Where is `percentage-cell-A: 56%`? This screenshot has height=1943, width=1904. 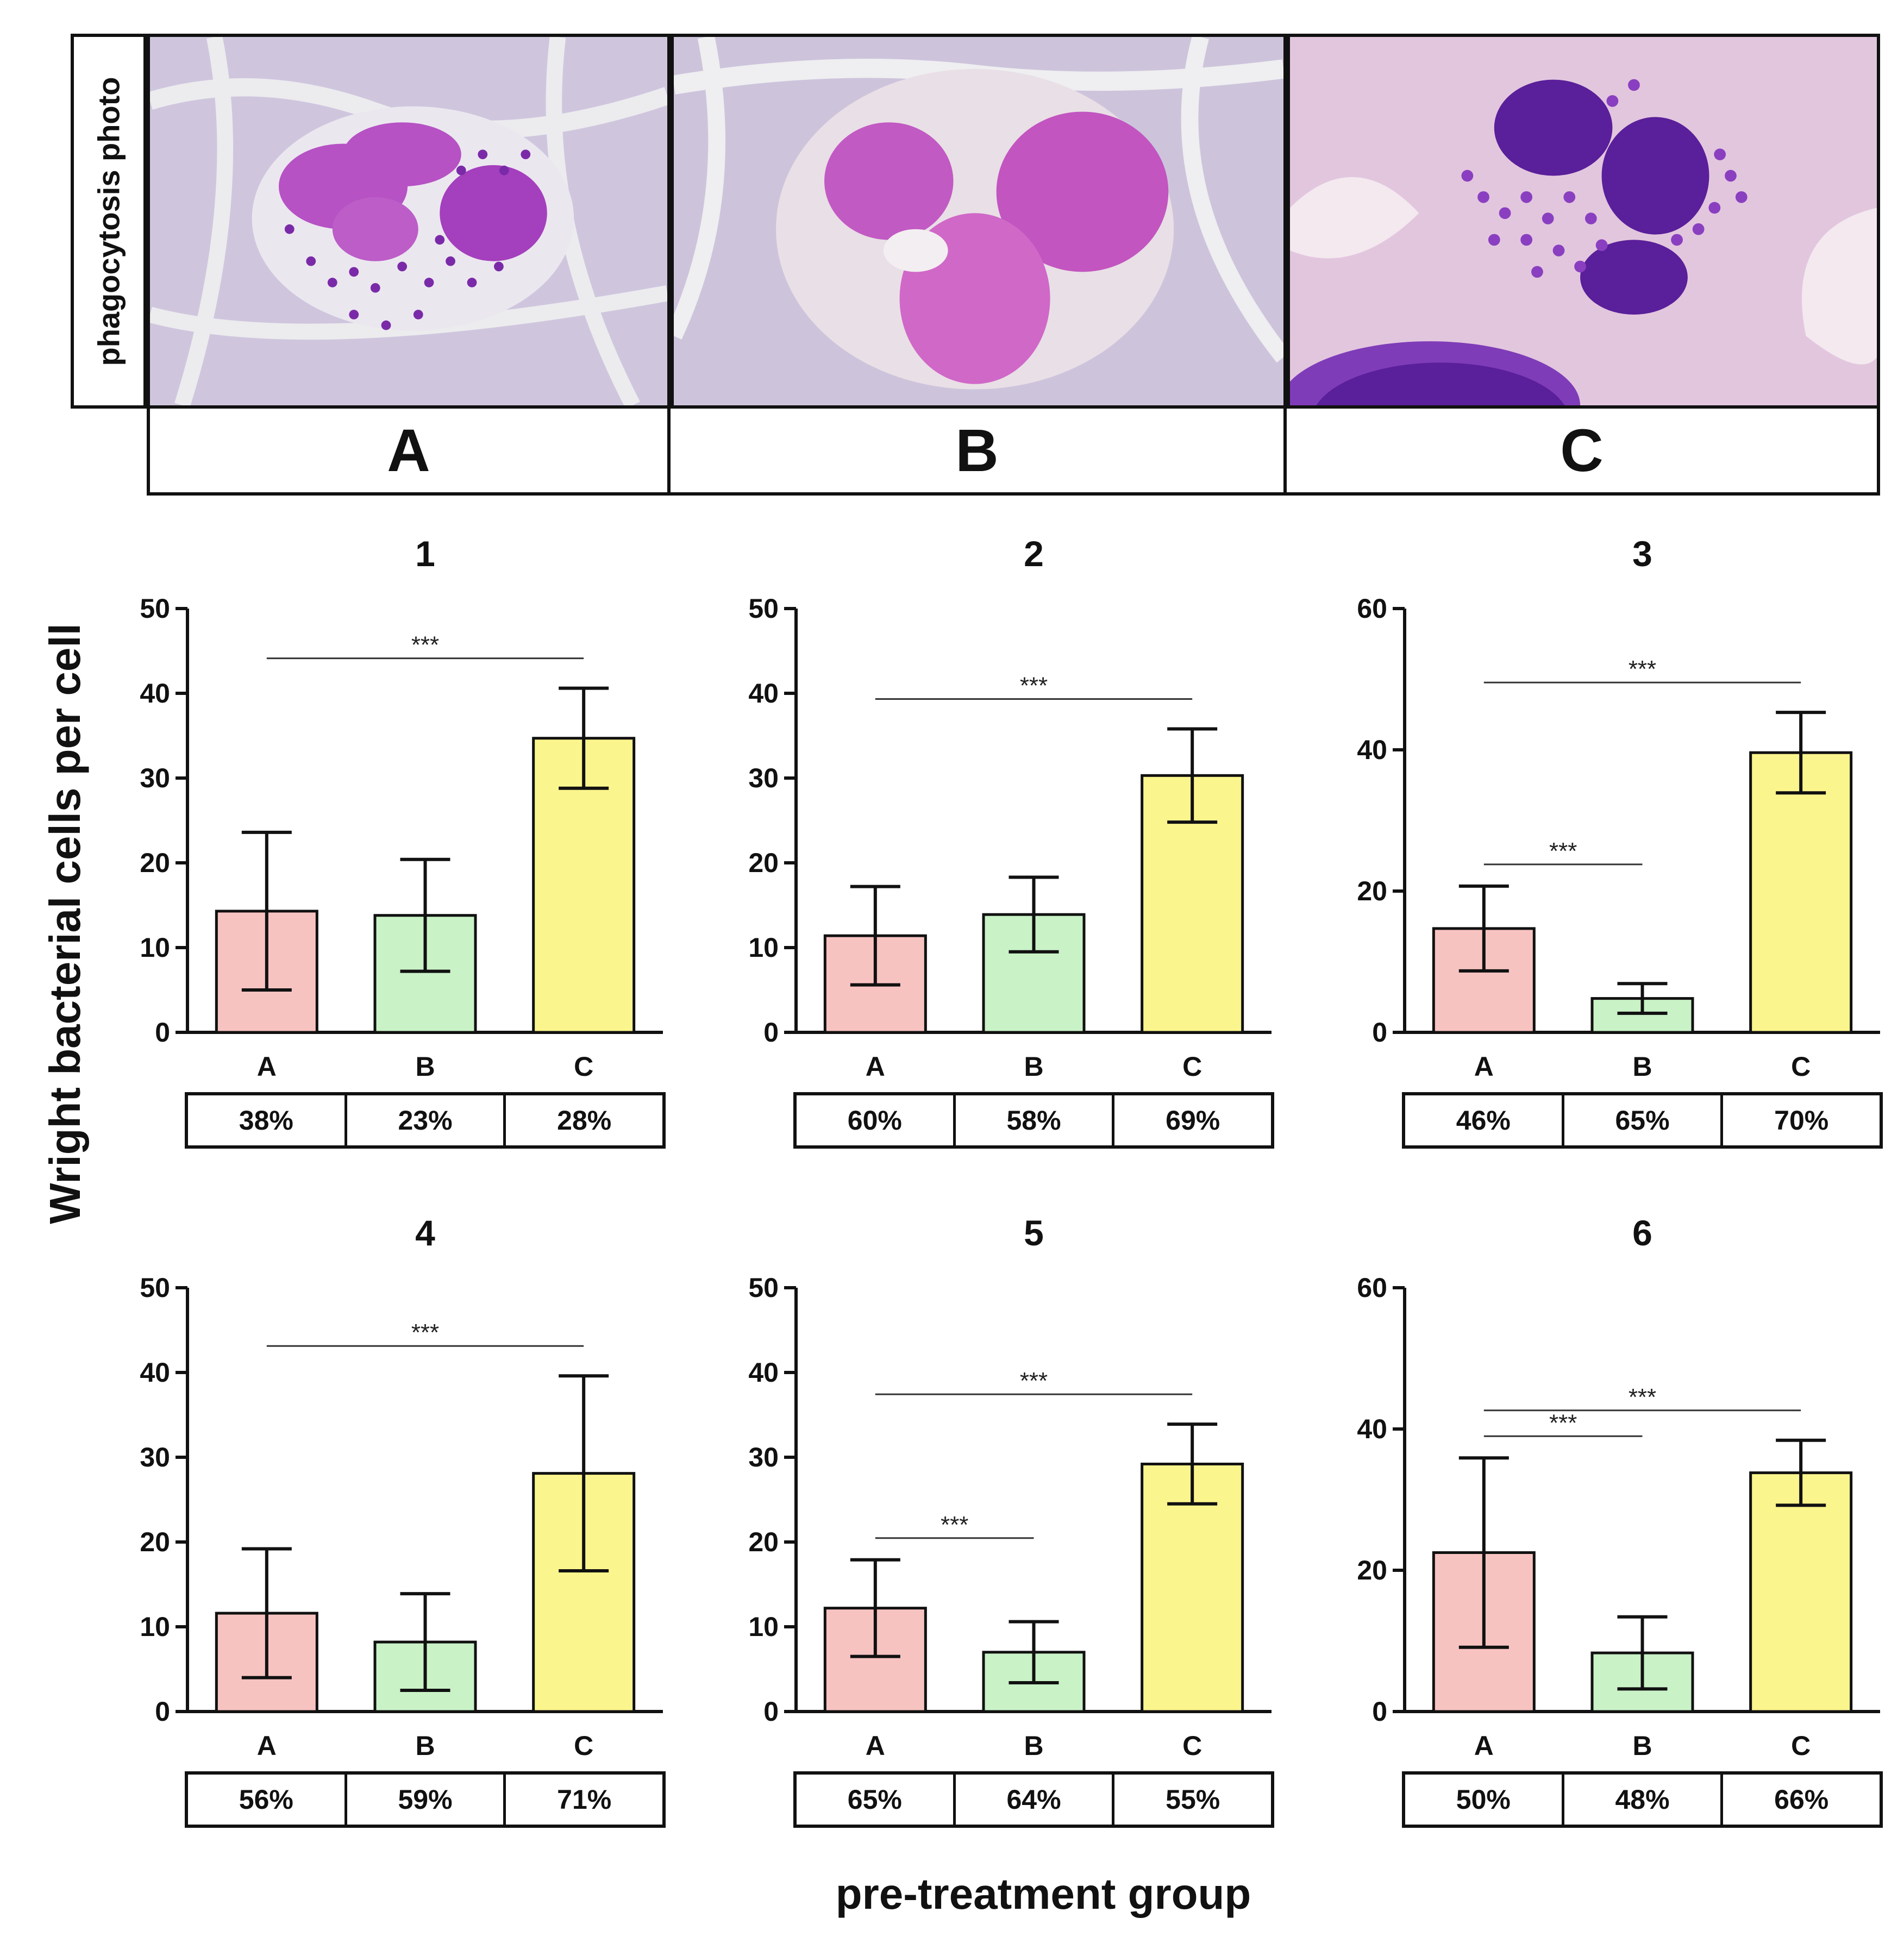 percentage-cell-A: 56% is located at coordinates (267, 1800).